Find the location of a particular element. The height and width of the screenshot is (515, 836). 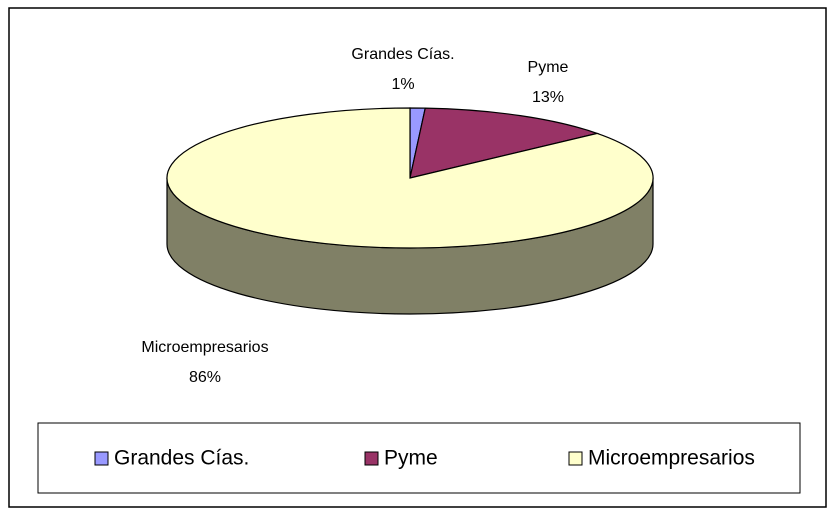

slice-value: 86% is located at coordinates (205, 377).